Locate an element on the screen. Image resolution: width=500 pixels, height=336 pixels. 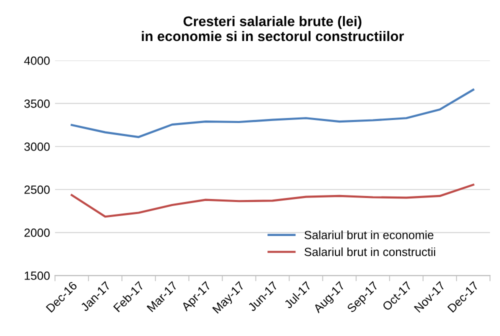
y-tick-label: 4000 is located at coordinates (37, 60).